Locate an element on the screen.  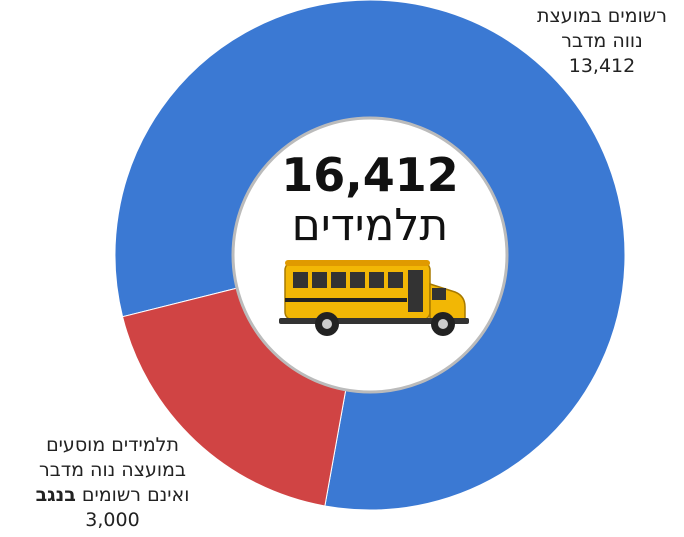
label-bold: בנגב is located at coordinates (55, 495).